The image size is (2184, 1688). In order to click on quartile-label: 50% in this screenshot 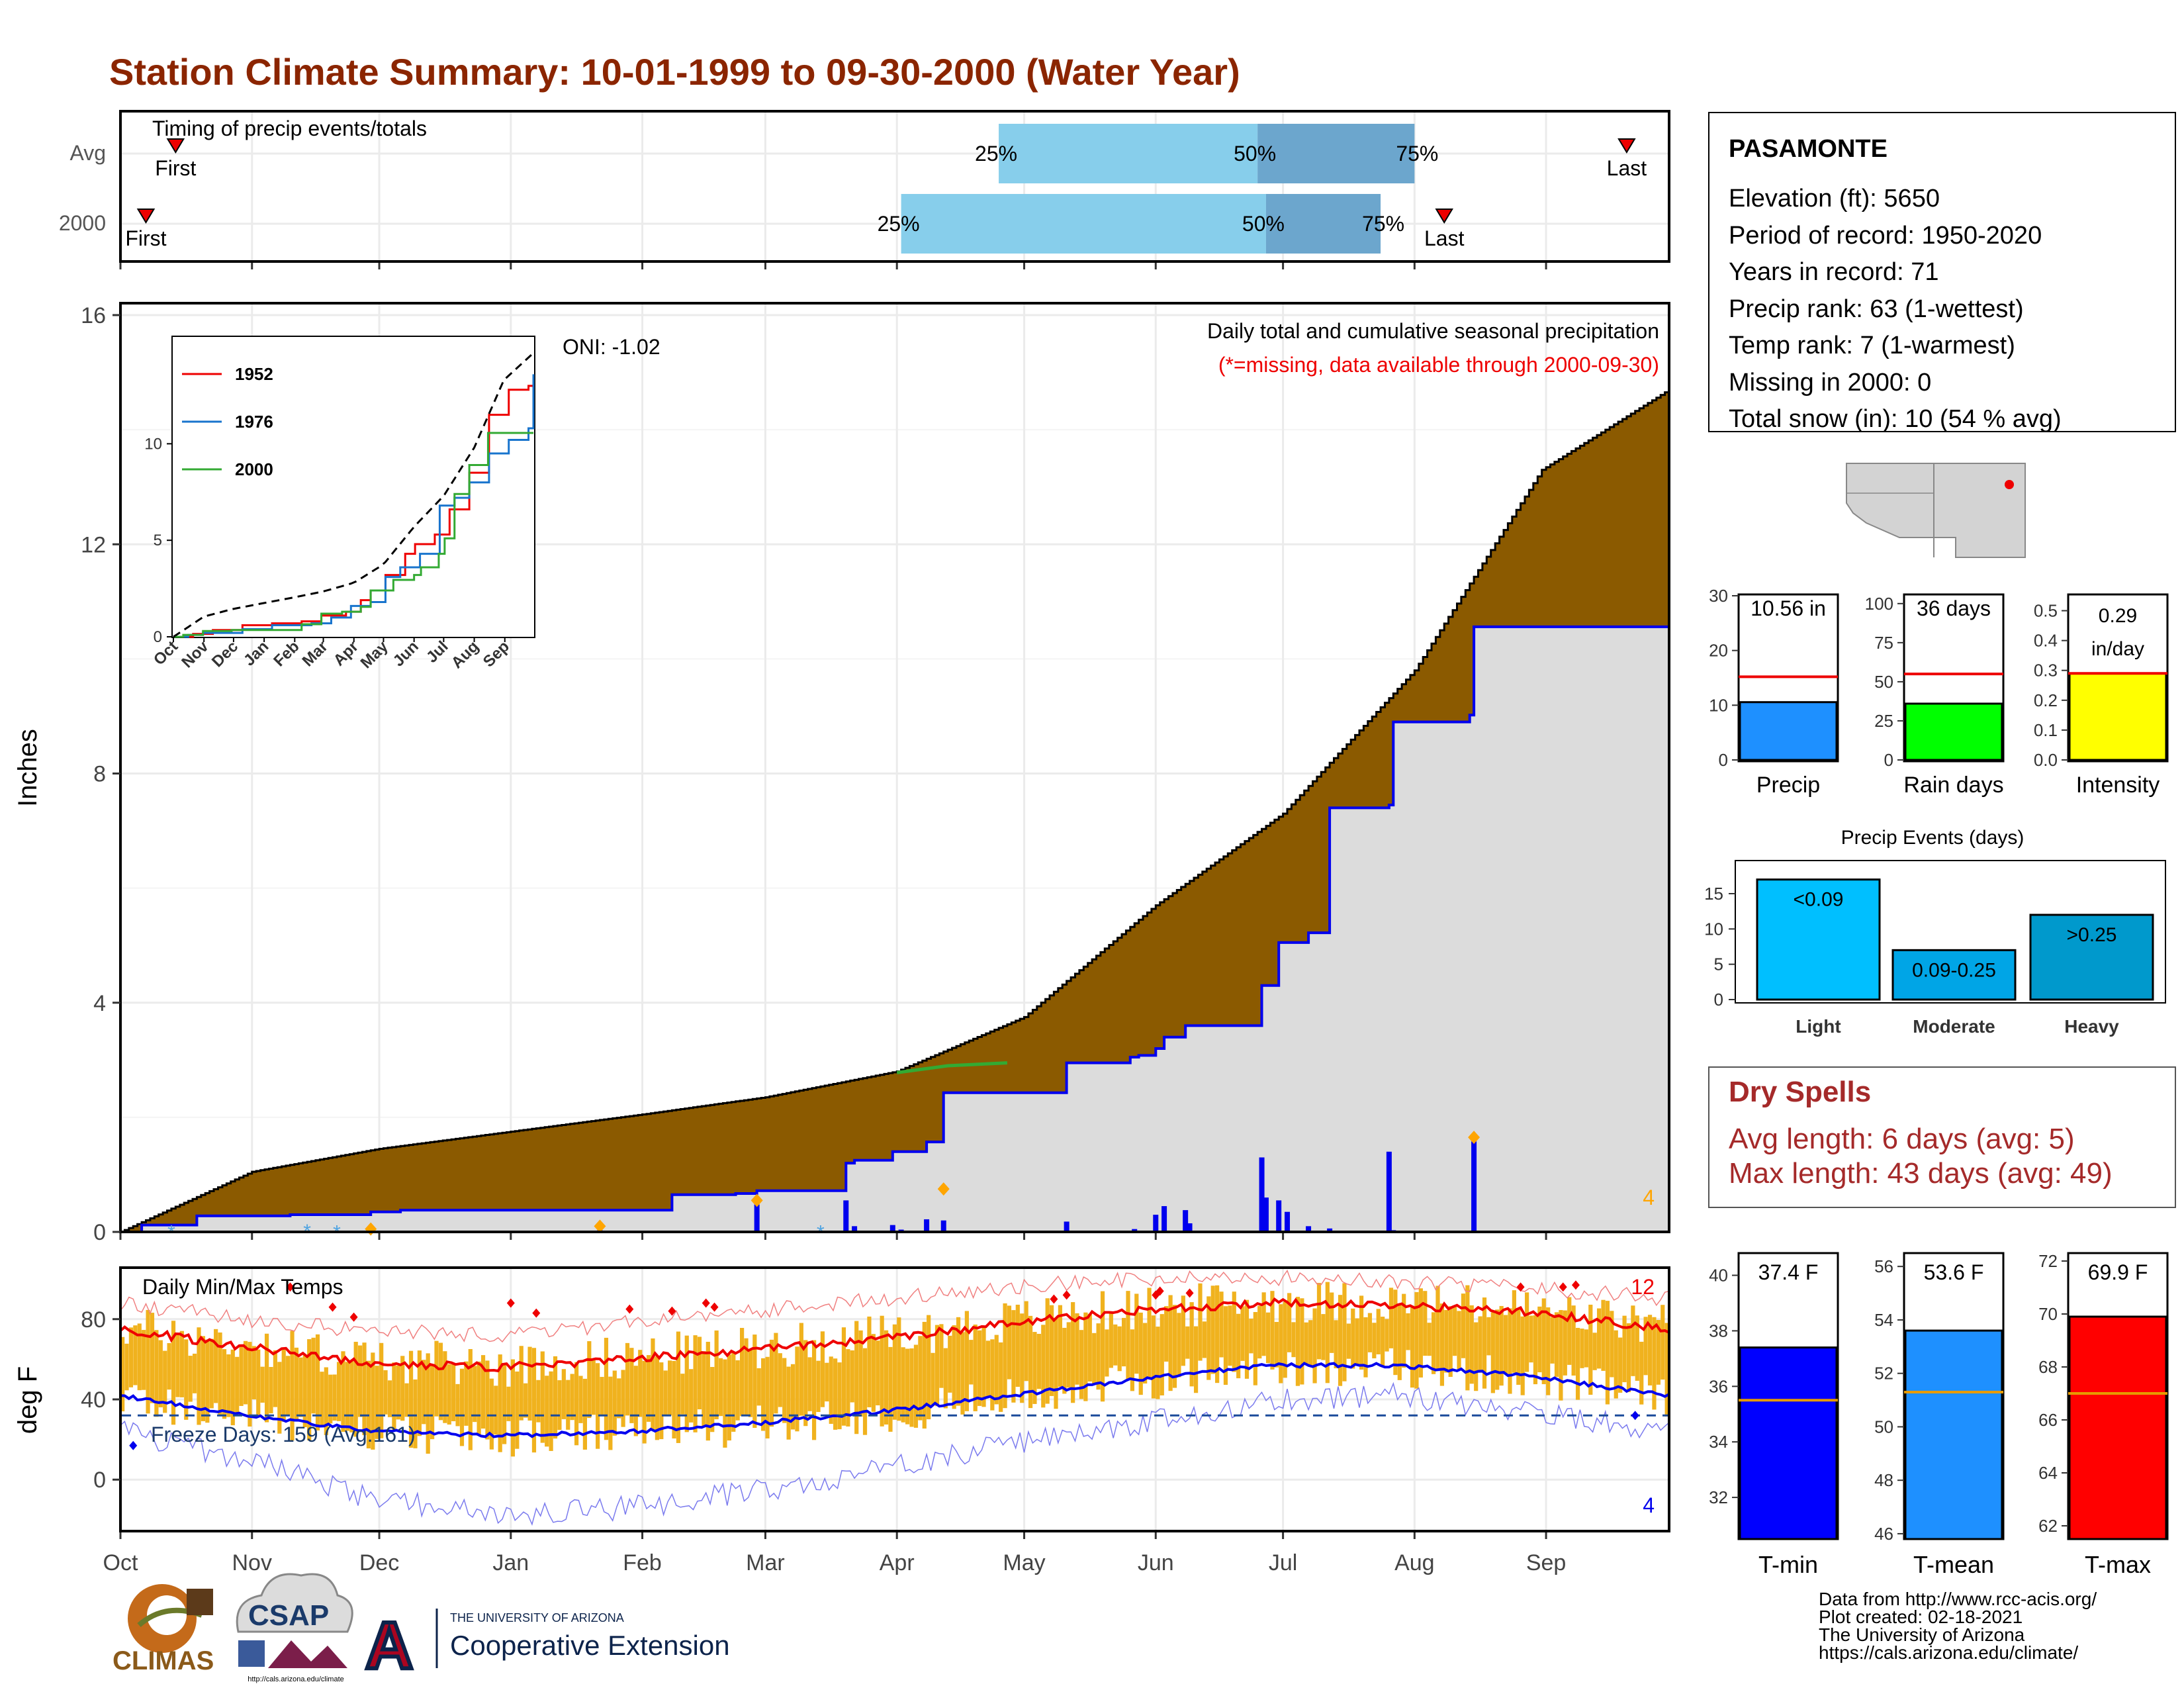, I will do `click(1255, 153)`.